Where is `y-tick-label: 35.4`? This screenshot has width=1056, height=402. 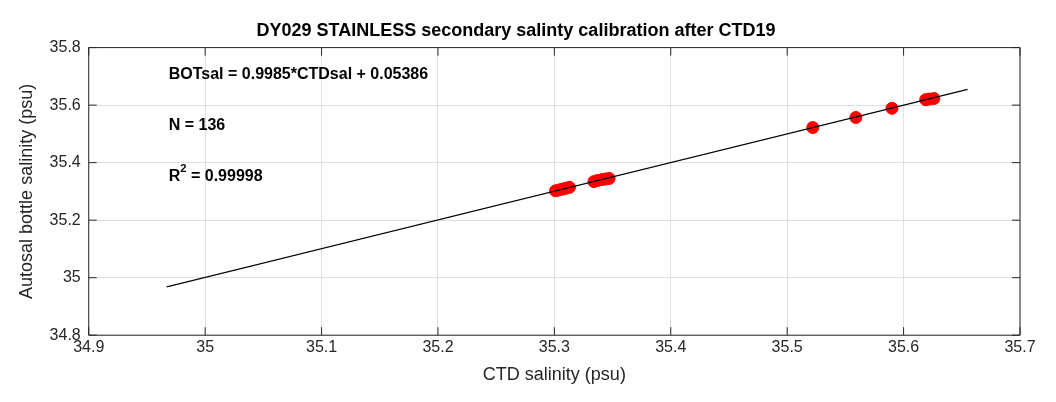 y-tick-label: 35.4 is located at coordinates (65, 162).